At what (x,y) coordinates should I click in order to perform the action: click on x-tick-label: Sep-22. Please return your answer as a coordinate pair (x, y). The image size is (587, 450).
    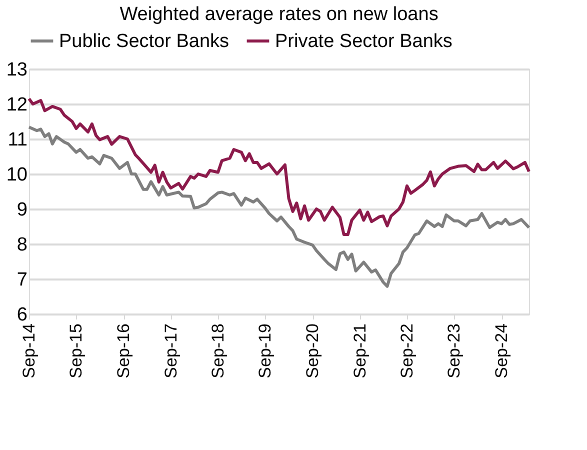
    Looking at the image, I should click on (407, 351).